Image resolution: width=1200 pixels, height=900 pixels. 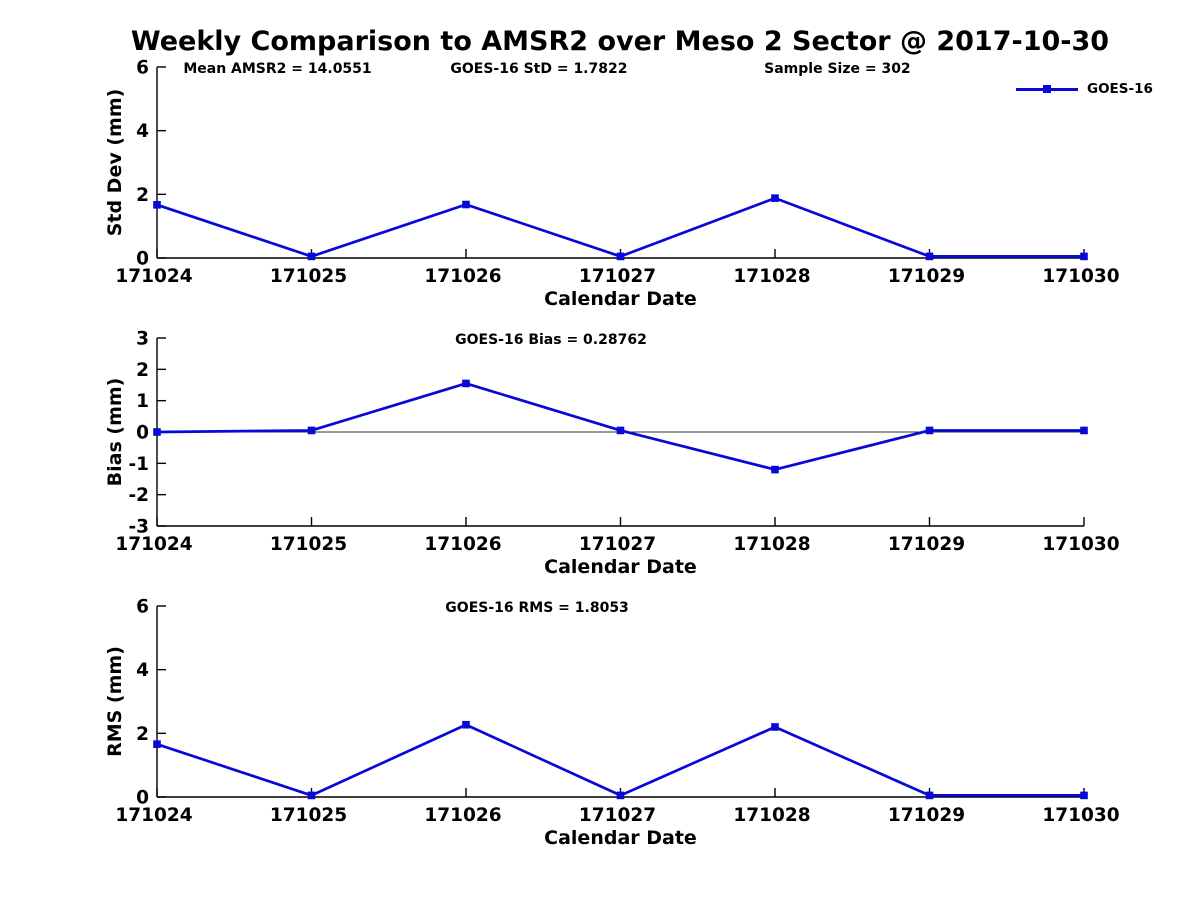 What do you see at coordinates (537, 608) in the screenshot?
I see `stat-annotation: GOES-16 RMS = 1.8053` at bounding box center [537, 608].